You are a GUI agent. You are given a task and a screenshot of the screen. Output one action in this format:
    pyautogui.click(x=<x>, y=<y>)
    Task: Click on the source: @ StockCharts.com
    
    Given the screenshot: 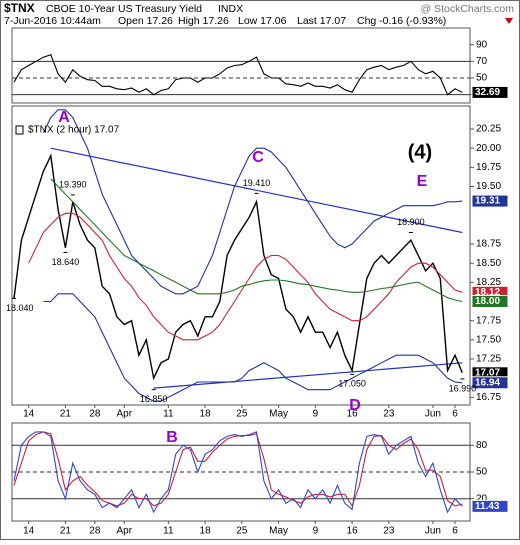 What is the action you would take?
    pyautogui.click(x=467, y=9)
    